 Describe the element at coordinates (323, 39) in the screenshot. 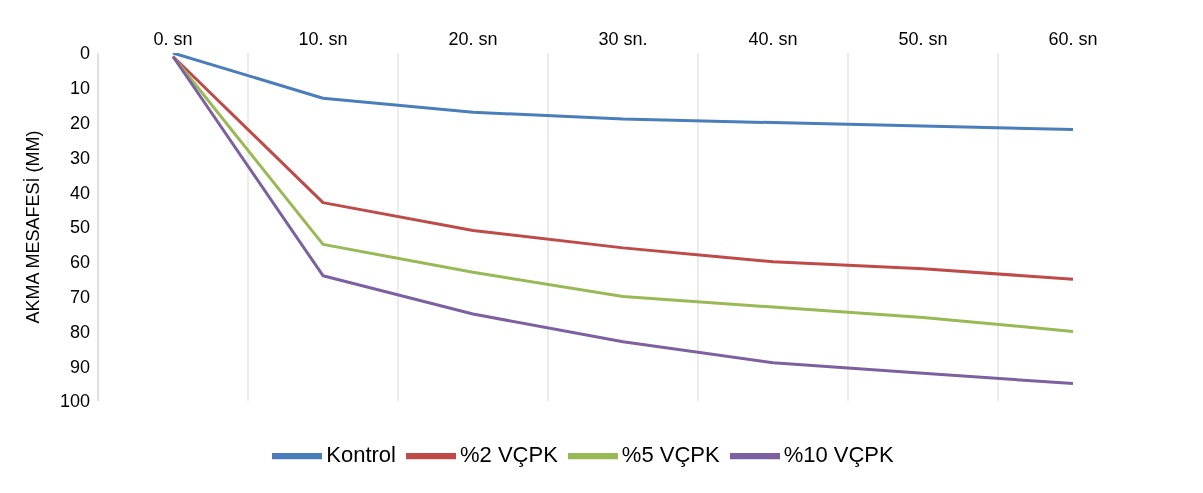

I see `x-tick-label: 10. sn` at that location.